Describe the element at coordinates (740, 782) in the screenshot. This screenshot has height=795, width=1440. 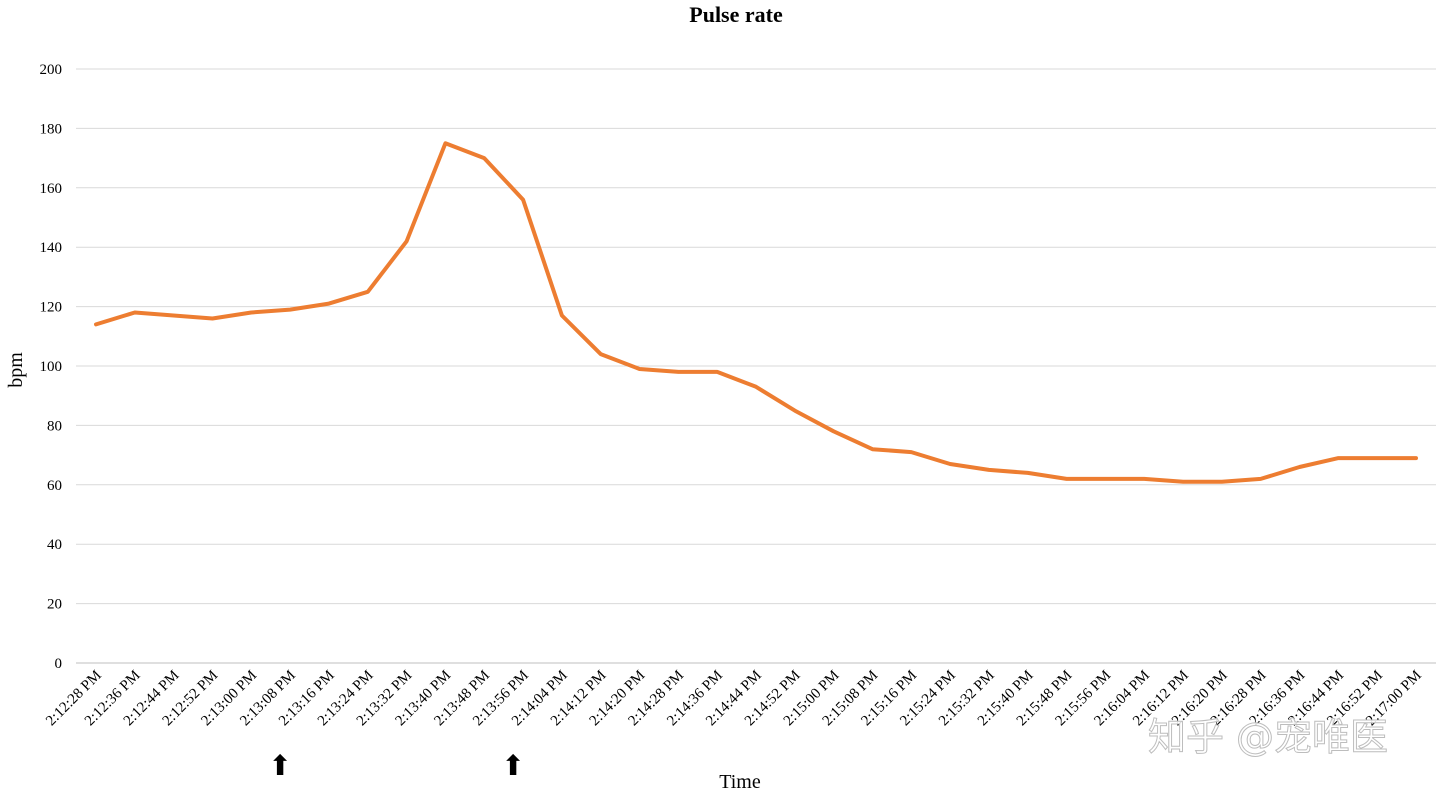
I see `x-axis-label: Time` at that location.